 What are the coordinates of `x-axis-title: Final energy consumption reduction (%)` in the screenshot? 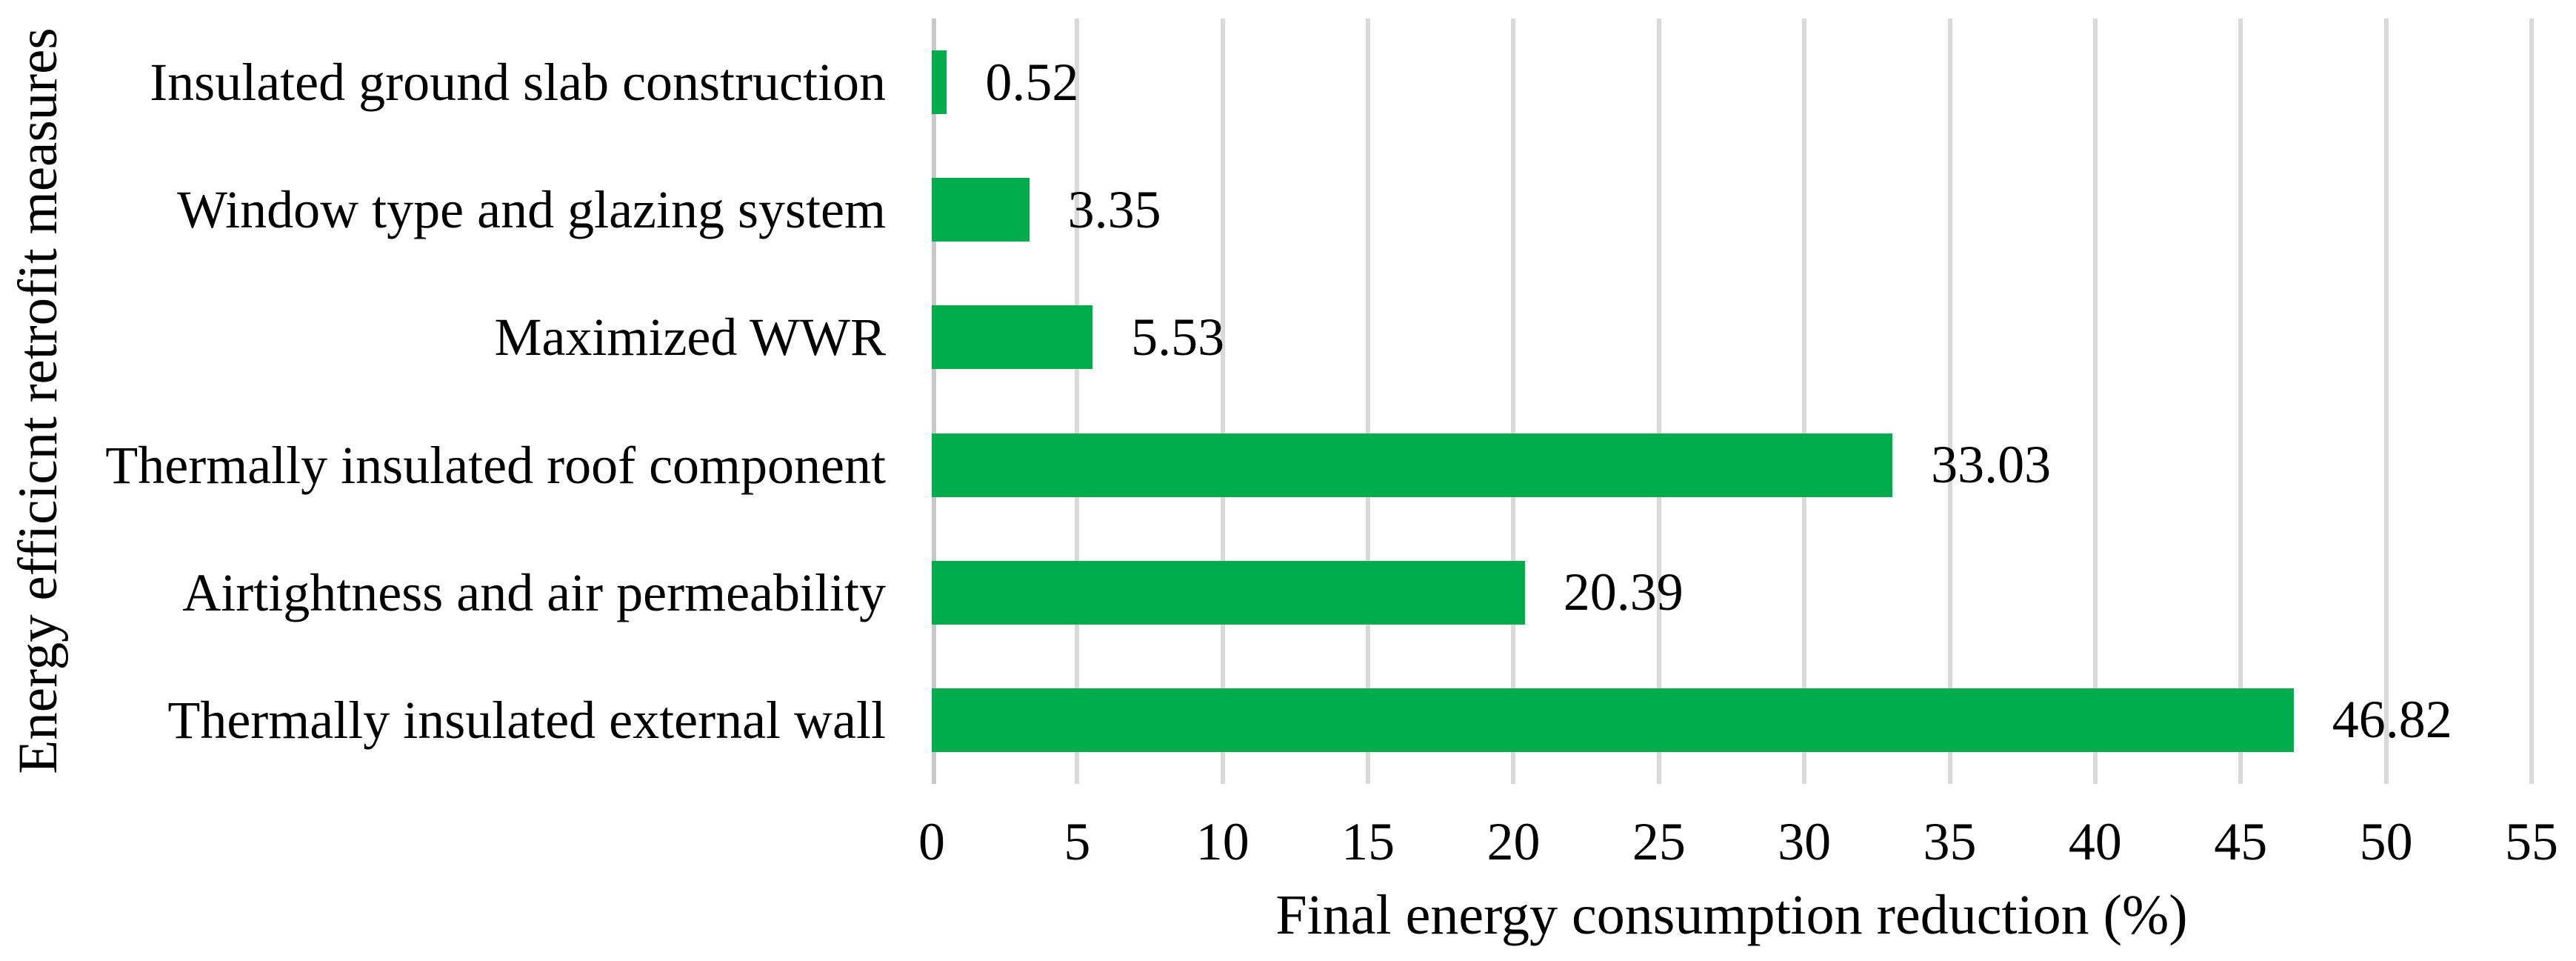 It's located at (1731, 915).